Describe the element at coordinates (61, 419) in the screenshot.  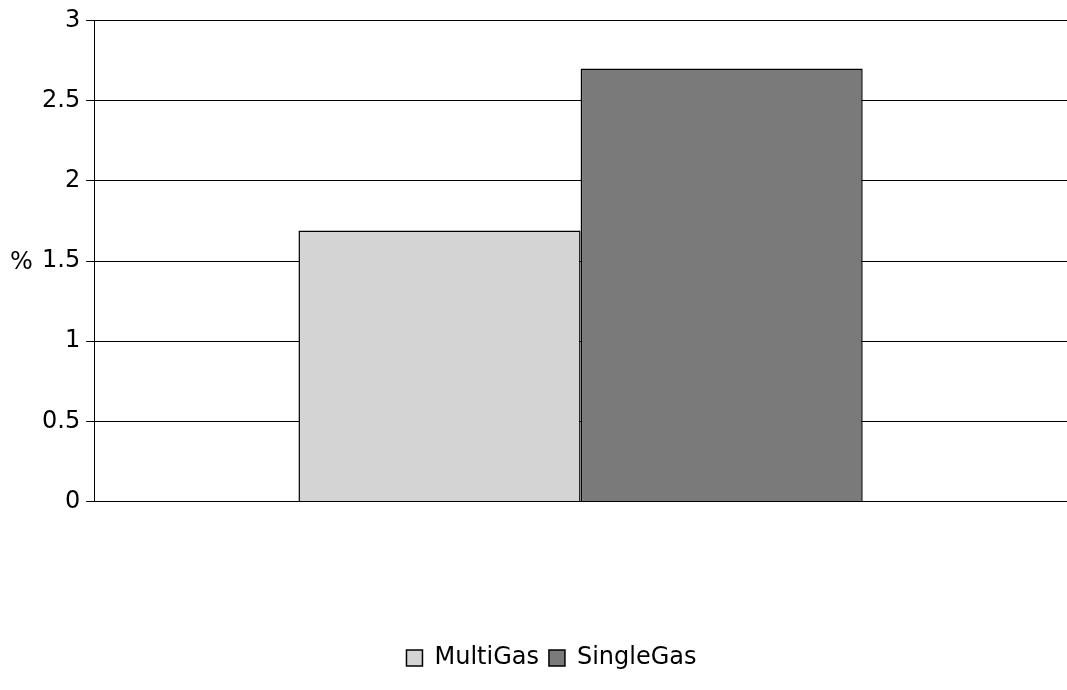
I see `y-tick-label: 0.5` at that location.